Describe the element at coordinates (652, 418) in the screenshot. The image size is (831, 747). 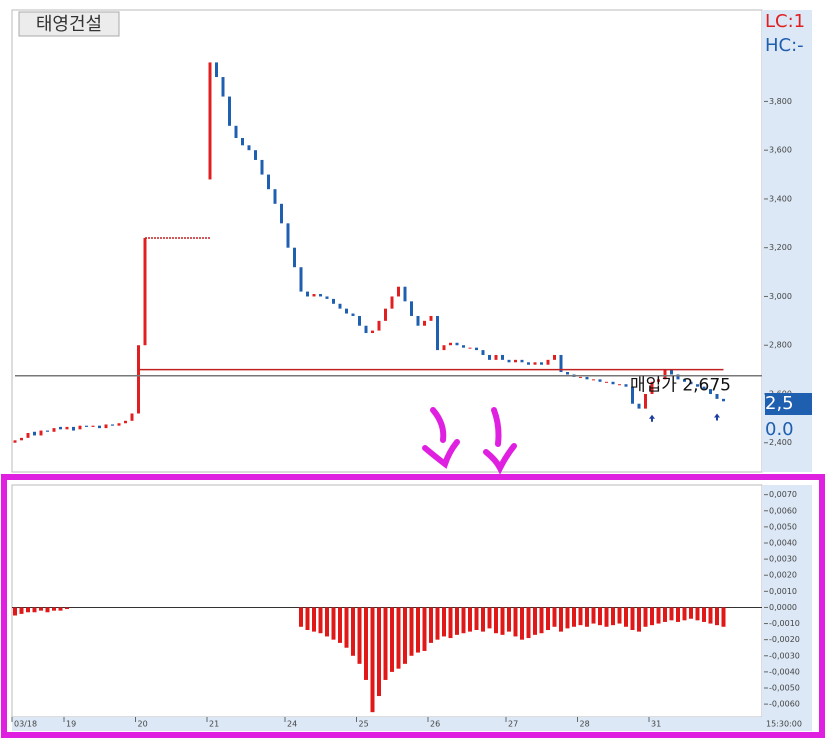
I see `buy-arrow` at that location.